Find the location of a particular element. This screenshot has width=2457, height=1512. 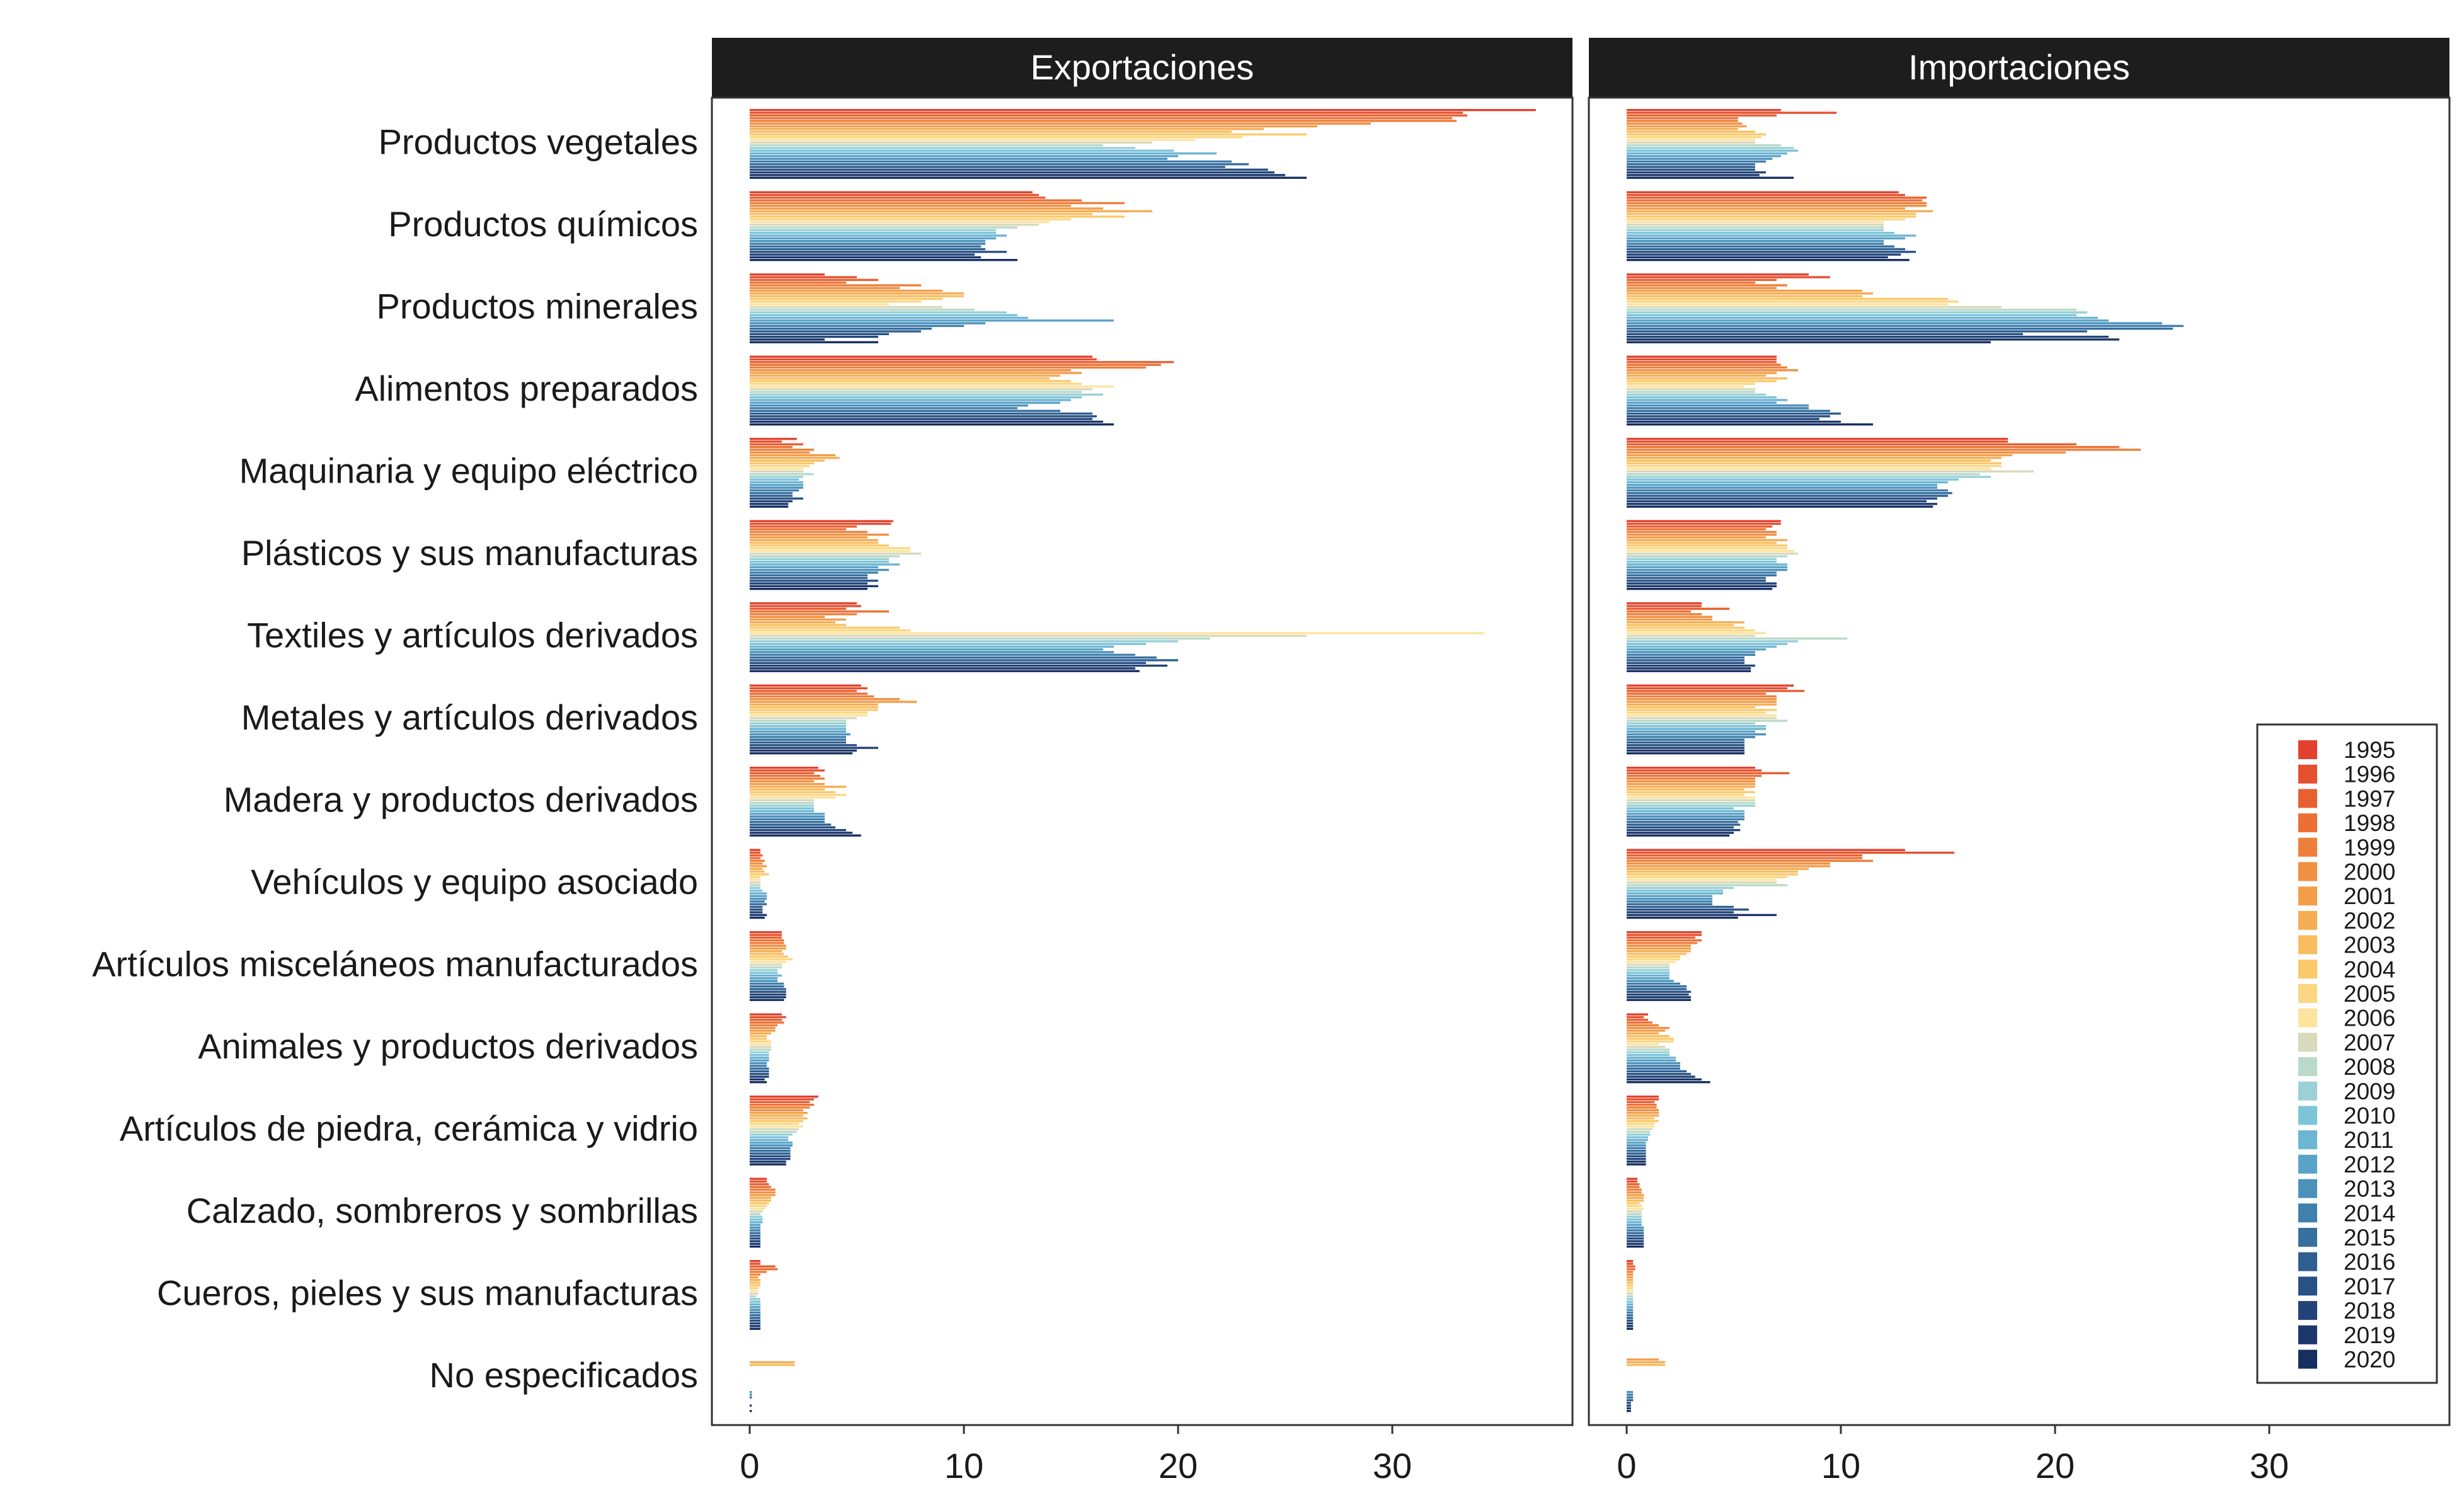

bar-importaciones-calzado-sombreros-y-sombrillas-1996 is located at coordinates (1632, 1181).